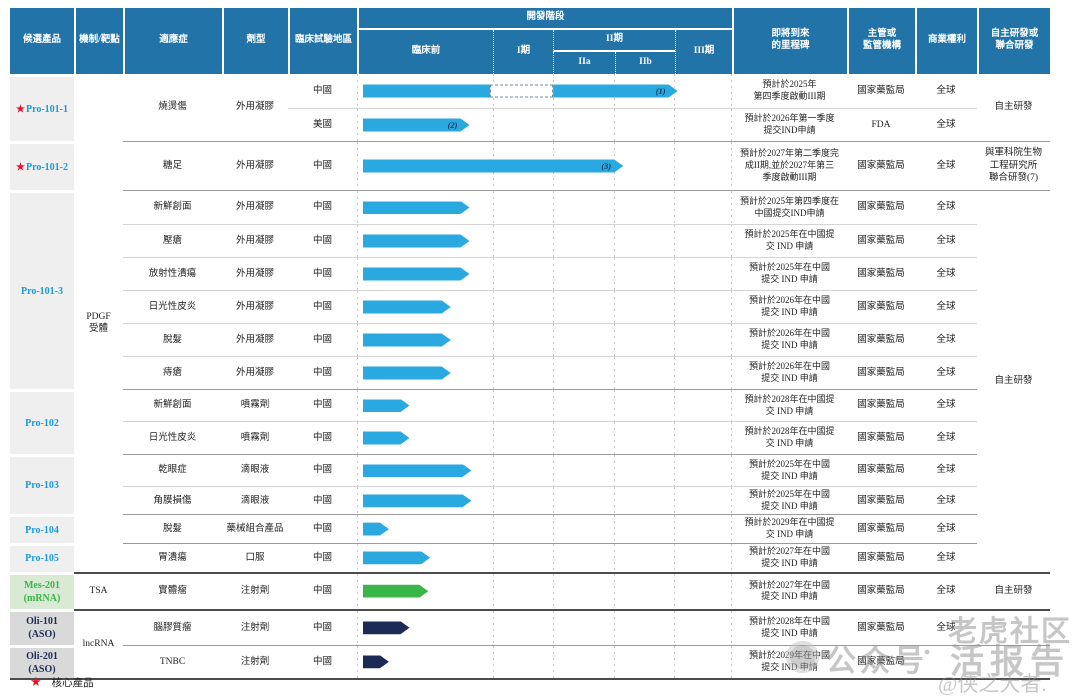  I want to click on bar-segment-solid, so click(426, 91).